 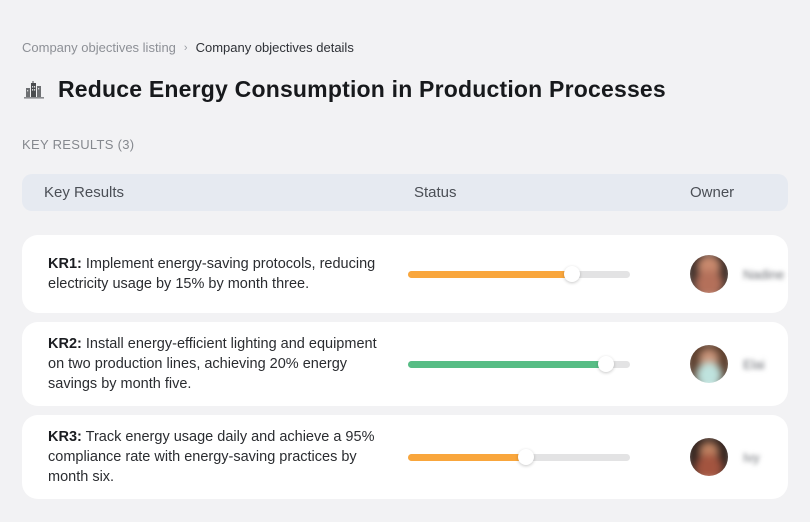 I want to click on kr-label: KR3:, so click(x=65, y=437).